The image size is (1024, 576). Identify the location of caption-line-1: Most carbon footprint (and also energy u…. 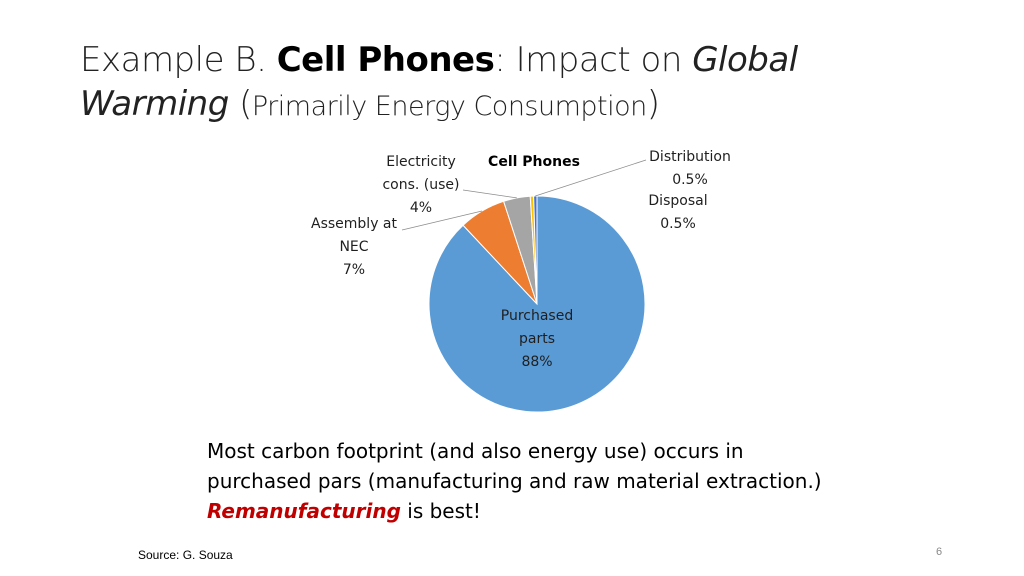
(475, 451).